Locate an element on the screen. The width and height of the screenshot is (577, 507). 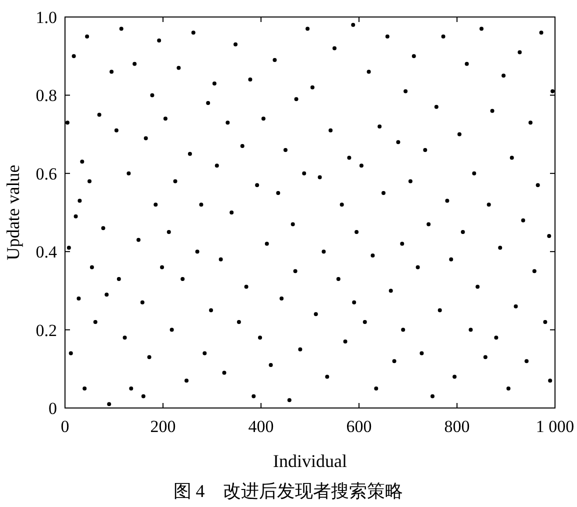
text: 图 4 改进后发现者搜索策略 is located at coordinates (288, 491).